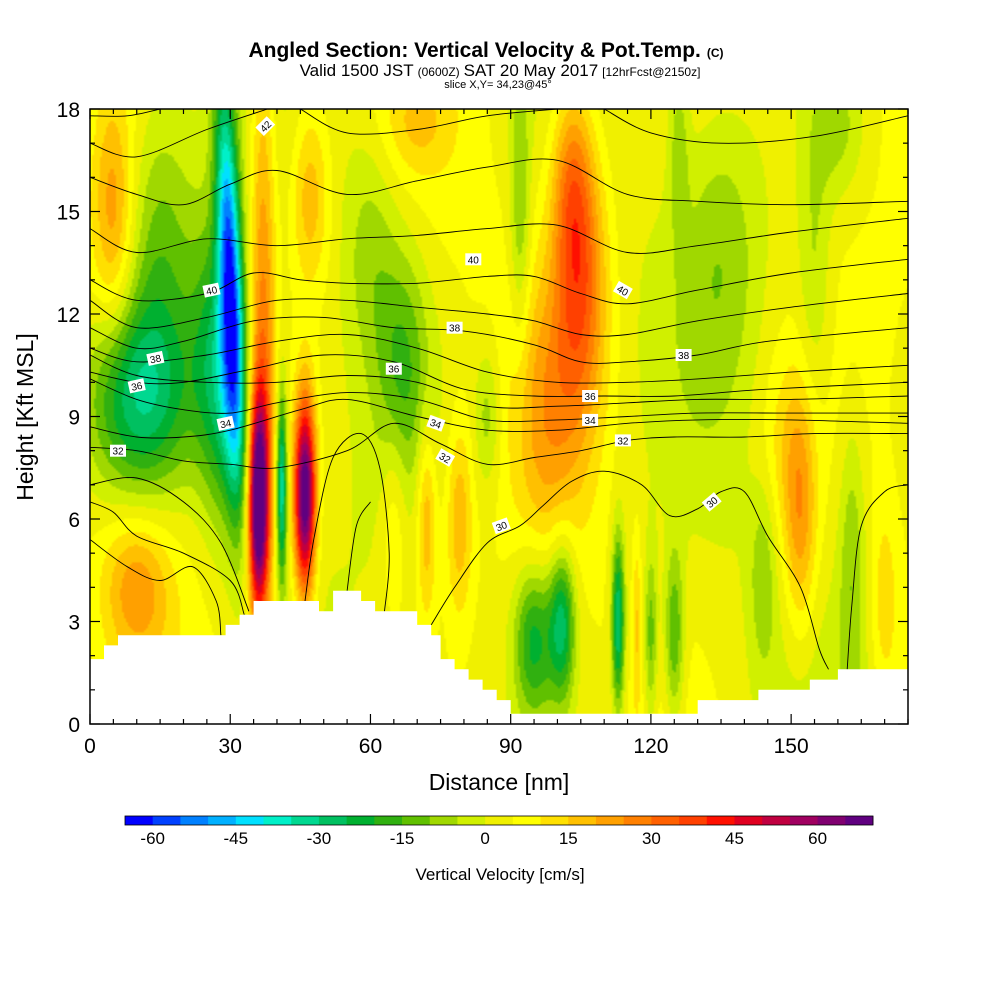 The width and height of the screenshot is (1000, 1000). What do you see at coordinates (402, 838) in the screenshot?
I see `colorbar-tick-label: -15` at bounding box center [402, 838].